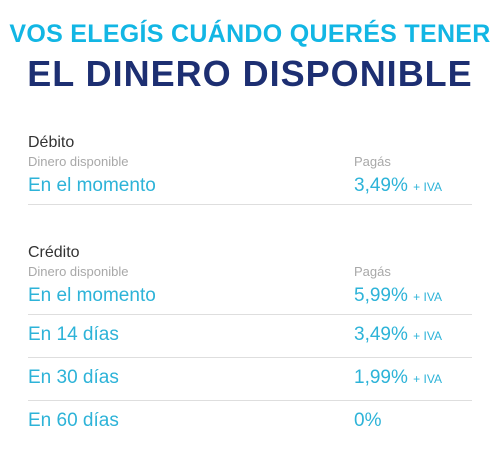 The width and height of the screenshot is (500, 457). What do you see at coordinates (73, 334) in the screenshot?
I see `availability-cell: En 14 días` at bounding box center [73, 334].